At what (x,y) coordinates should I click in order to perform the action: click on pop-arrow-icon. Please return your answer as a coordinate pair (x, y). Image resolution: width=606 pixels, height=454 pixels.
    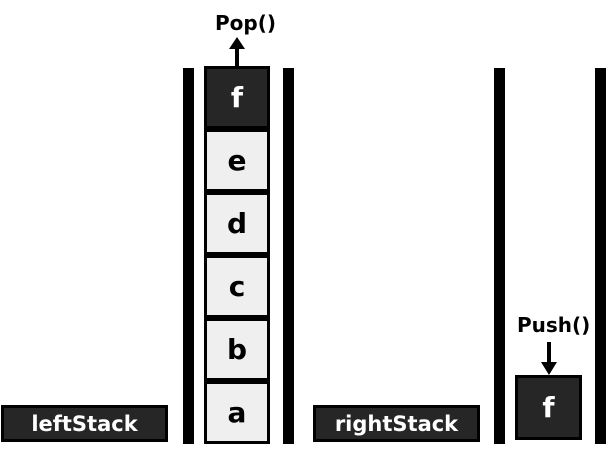
    Looking at the image, I should click on (237, 52).